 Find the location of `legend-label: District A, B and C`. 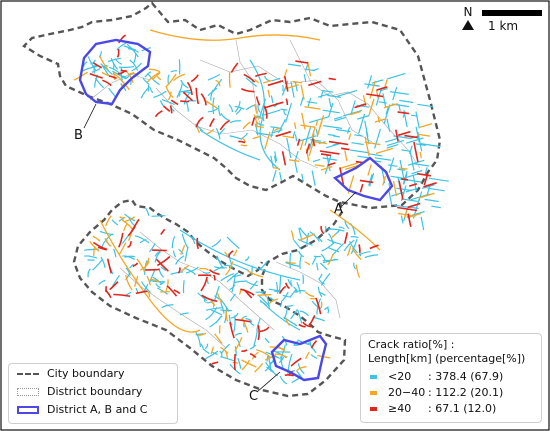

legend-label: District A, B and C is located at coordinates (97, 409).